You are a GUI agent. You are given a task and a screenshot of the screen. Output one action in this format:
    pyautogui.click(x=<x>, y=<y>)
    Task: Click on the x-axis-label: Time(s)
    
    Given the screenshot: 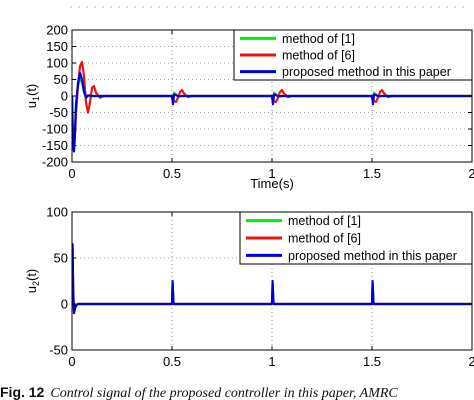 What is the action you would take?
    pyautogui.click(x=272, y=183)
    